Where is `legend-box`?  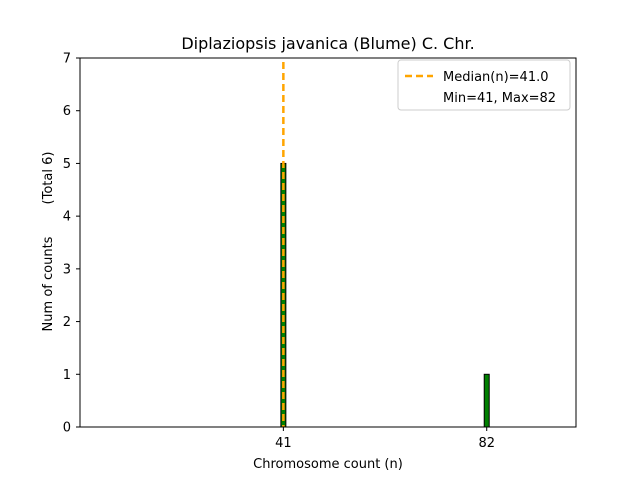
legend-box is located at coordinates (484, 85).